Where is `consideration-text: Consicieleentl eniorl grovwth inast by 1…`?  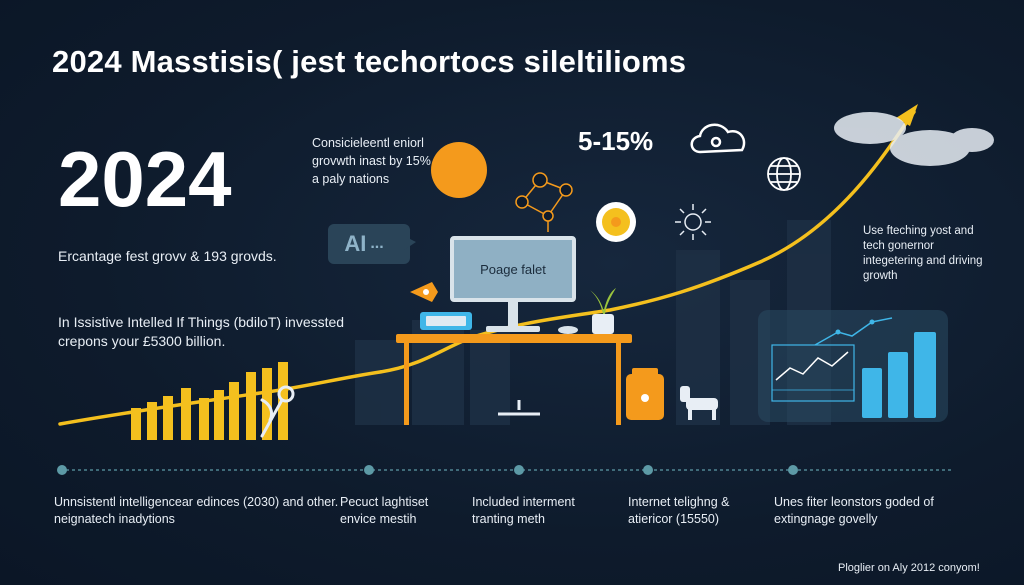
consideration-text: Consicieleentl eniorl grovwth inast by 1… is located at coordinates (371, 161).